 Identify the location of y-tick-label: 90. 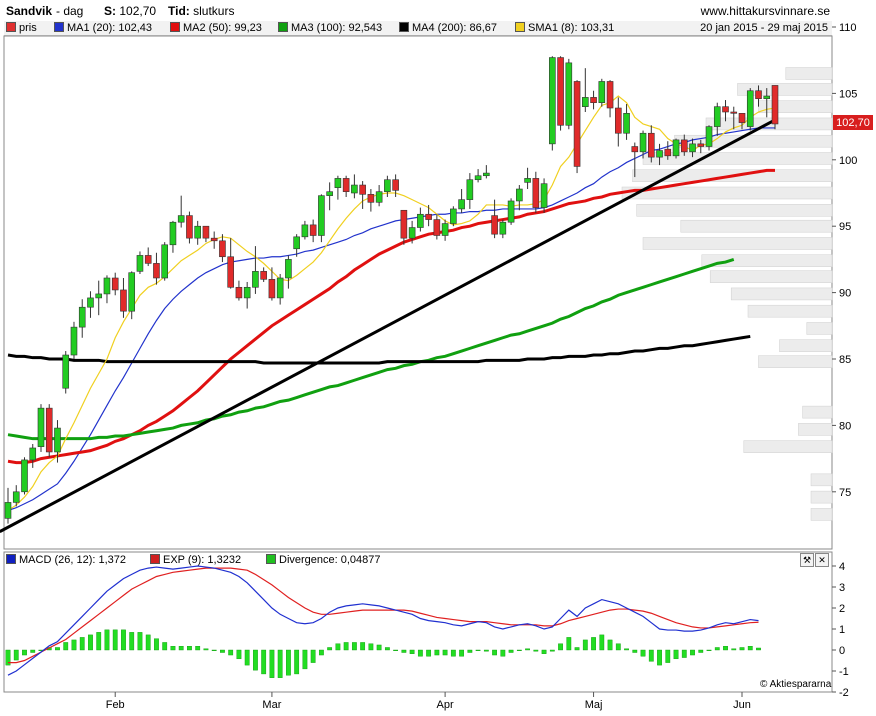
(845, 294).